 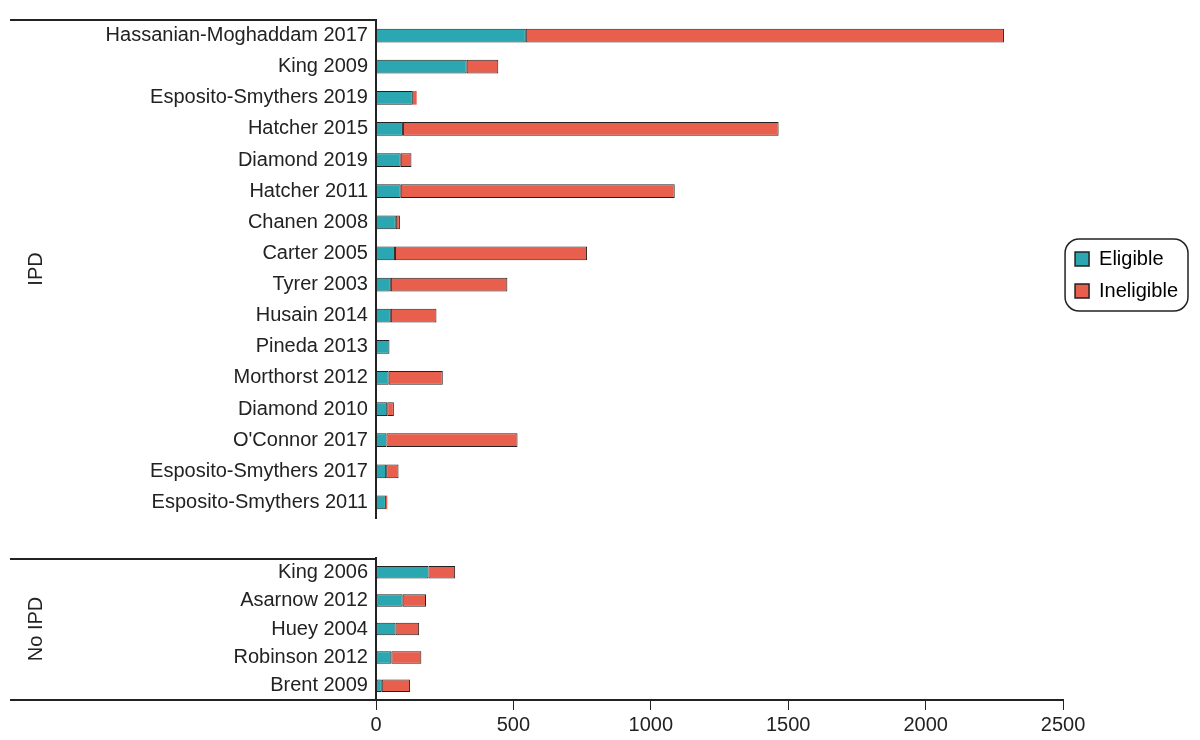 I want to click on y-tick-label: Esposito-Smythers 2011, so click(x=259, y=500).